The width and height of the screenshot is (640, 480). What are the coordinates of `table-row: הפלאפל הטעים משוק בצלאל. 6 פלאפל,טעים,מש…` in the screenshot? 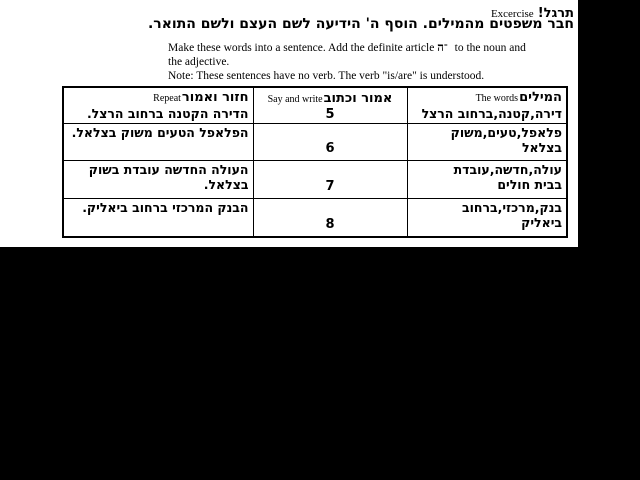 It's located at (315, 142).